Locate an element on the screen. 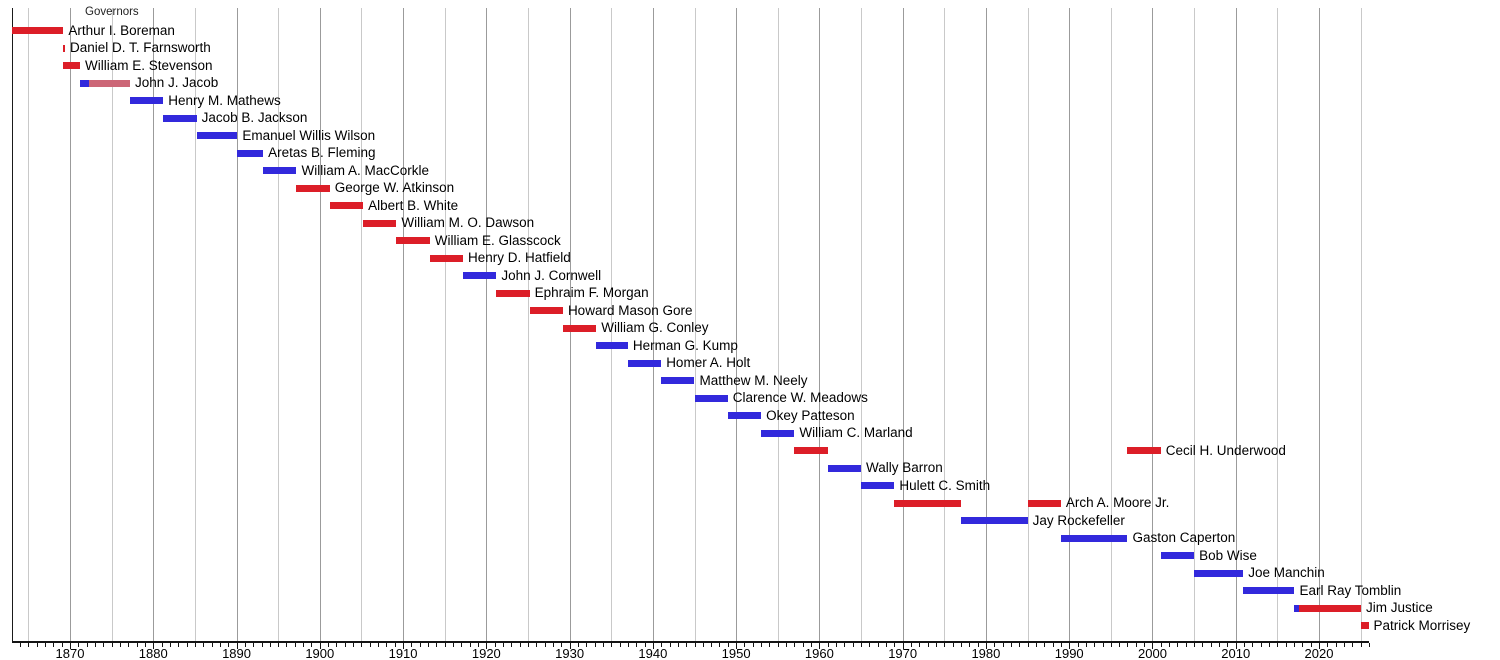 The image size is (1500, 660). governor-label: Henry D. Hatfield is located at coordinates (519, 257).